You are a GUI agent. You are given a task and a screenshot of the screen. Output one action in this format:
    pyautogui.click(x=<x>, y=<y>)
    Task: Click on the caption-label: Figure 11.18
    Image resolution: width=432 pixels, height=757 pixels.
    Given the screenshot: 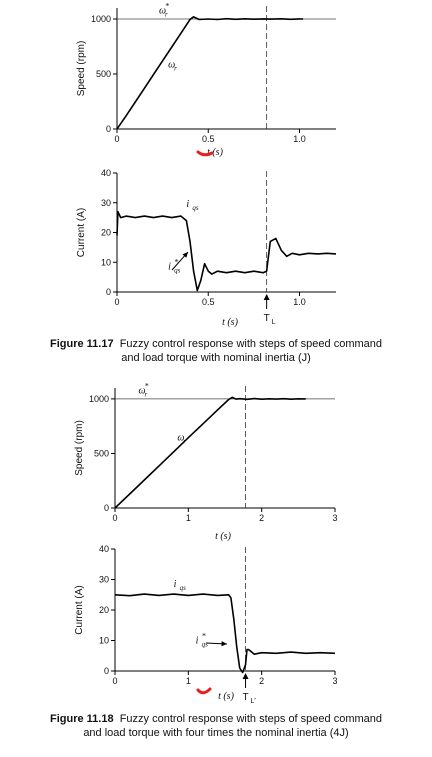 What is the action you would take?
    pyautogui.click(x=81, y=719)
    